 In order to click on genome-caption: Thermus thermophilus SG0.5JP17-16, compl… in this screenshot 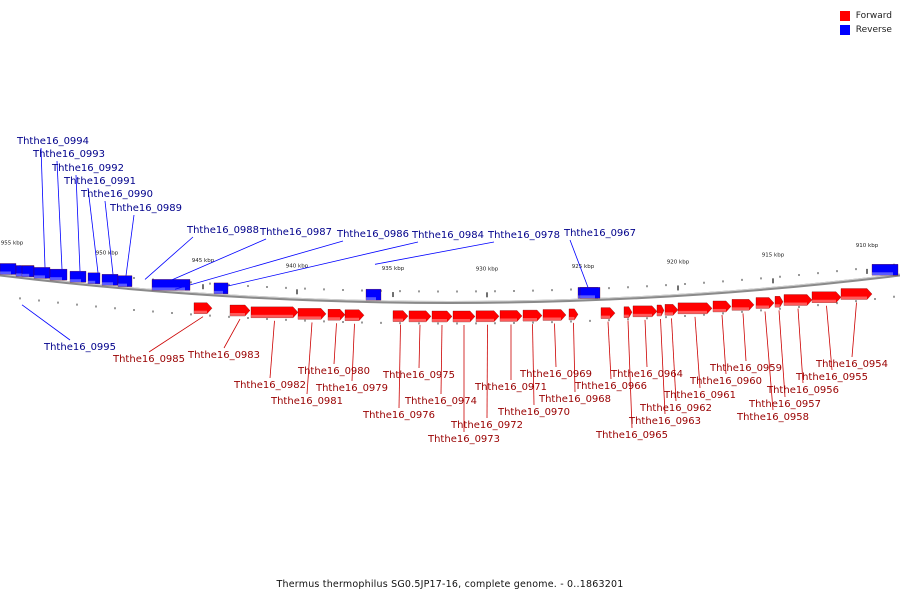, I will do `click(450, 584)`.